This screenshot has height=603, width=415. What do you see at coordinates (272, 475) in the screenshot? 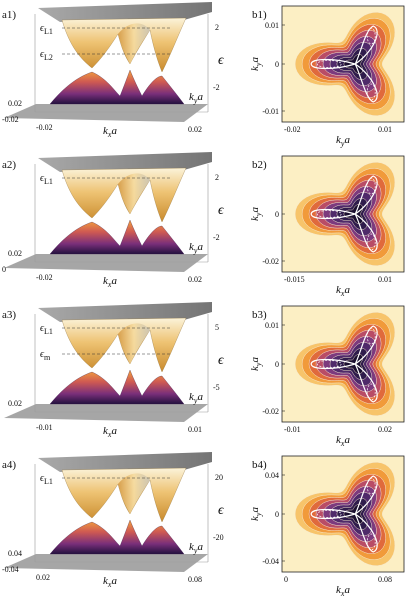
I see `y-tick: 0.04` at bounding box center [272, 475].